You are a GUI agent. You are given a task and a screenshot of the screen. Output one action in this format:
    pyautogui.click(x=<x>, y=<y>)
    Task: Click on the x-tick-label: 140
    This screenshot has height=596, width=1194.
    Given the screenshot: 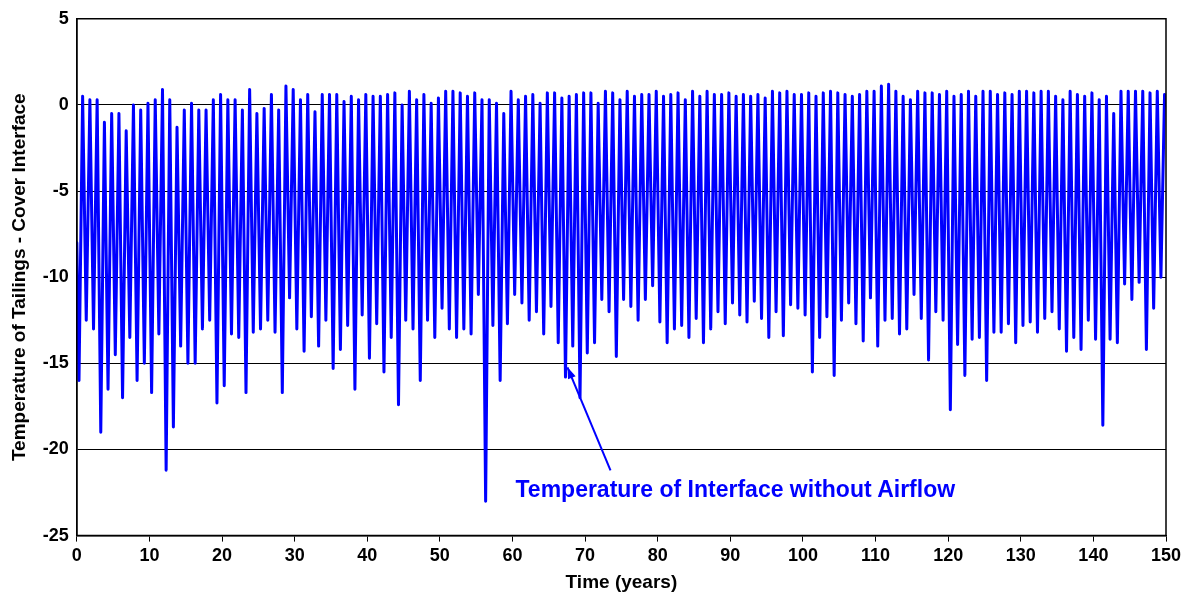 What is the action you would take?
    pyautogui.click(x=1093, y=555)
    